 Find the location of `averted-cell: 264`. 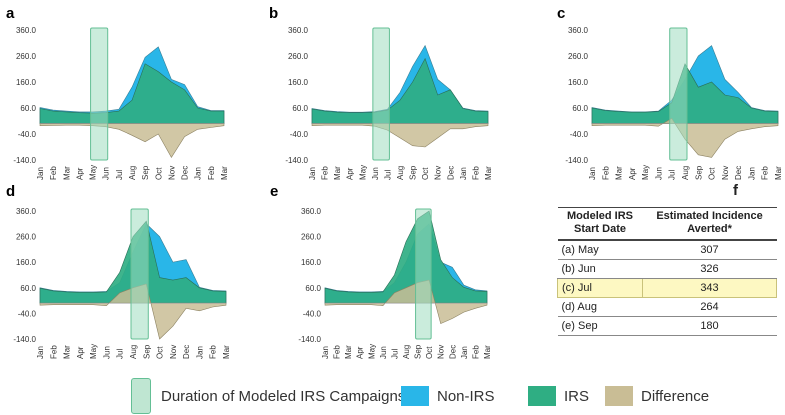

averted-cell: 264 is located at coordinates (709, 307).